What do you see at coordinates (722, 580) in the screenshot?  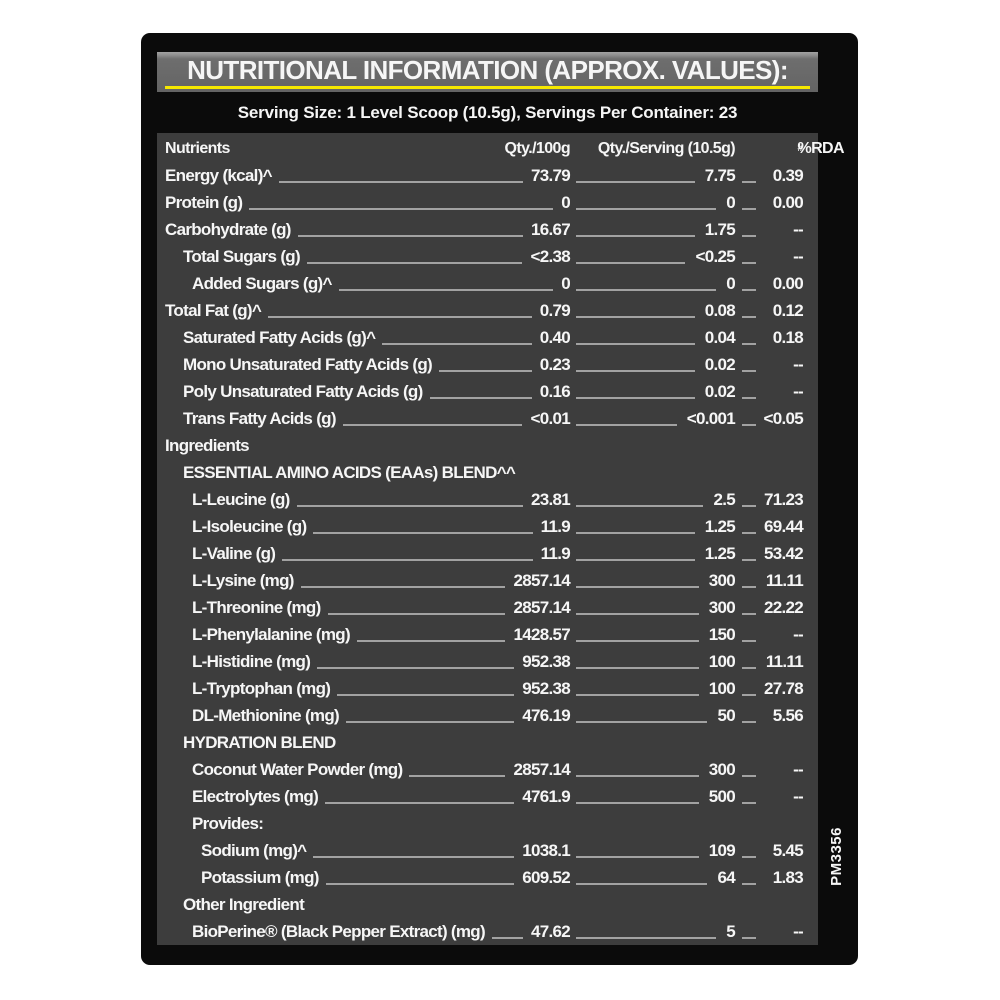 I see `qty-serving-value: 300` at bounding box center [722, 580].